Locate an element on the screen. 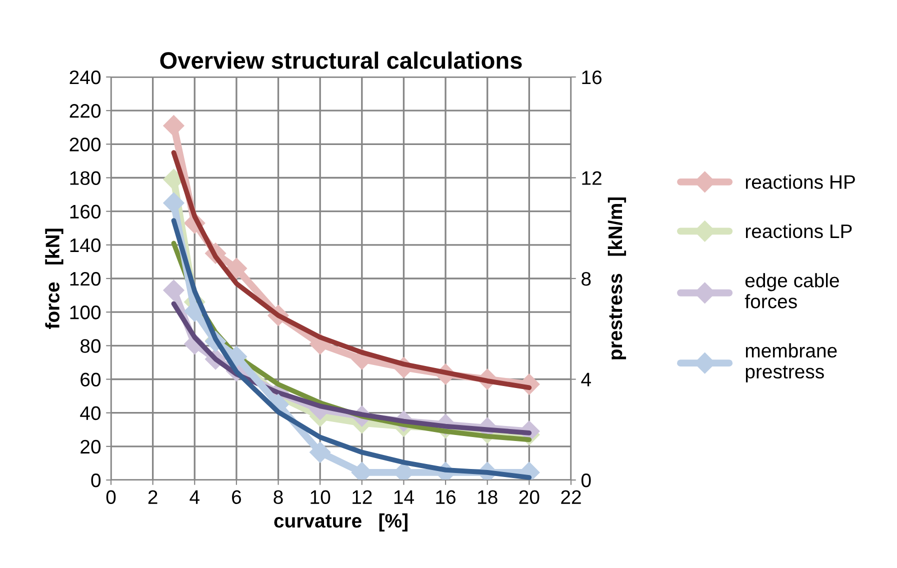  y-tick-label: 200 is located at coordinates (85, 145).